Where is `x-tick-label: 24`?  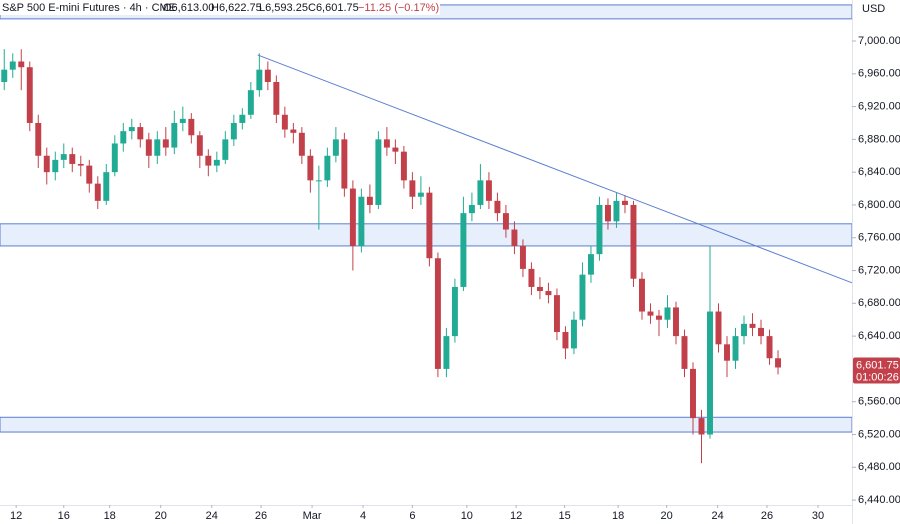 x-tick-label: 24 is located at coordinates (718, 516).